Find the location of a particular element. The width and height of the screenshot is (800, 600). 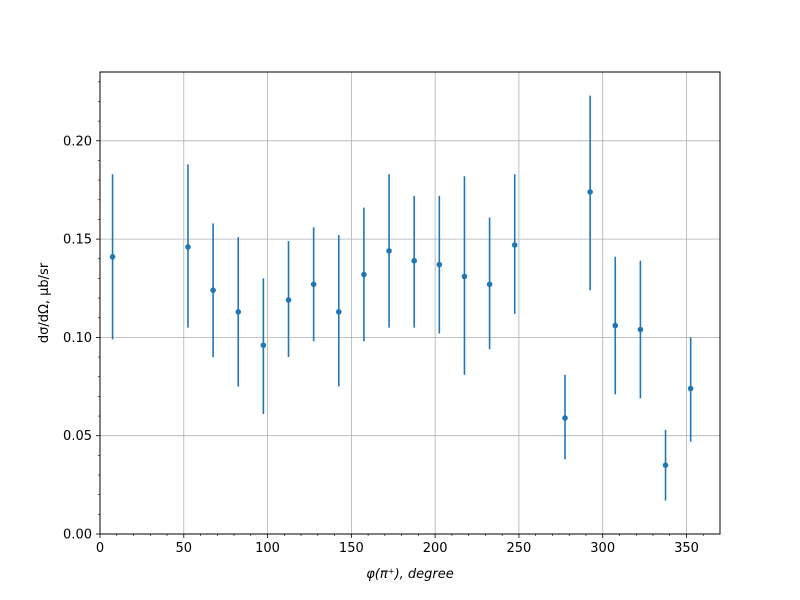

x-tick-label: 0 is located at coordinates (100, 548).